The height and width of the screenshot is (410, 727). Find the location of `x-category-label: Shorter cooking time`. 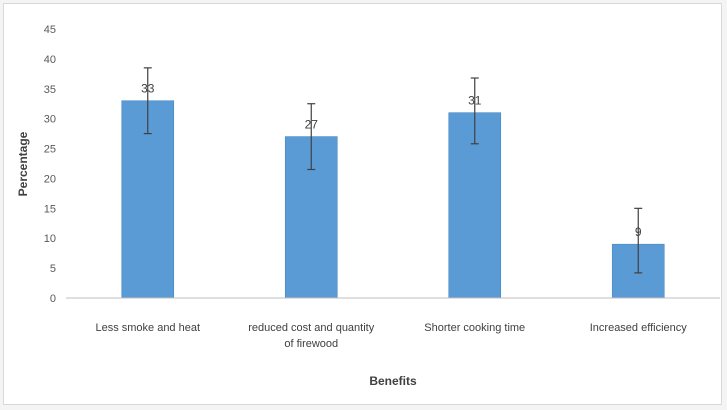

x-category-label: Shorter cooking time is located at coordinates (474, 328).